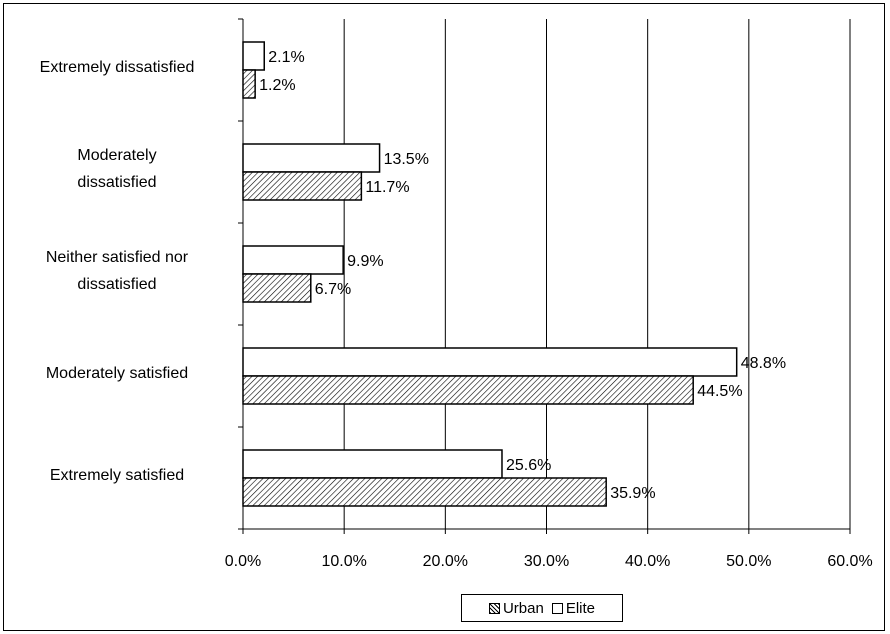 This screenshot has width=890, height=634. I want to click on x-tick-label: 60.0%, so click(849, 561).